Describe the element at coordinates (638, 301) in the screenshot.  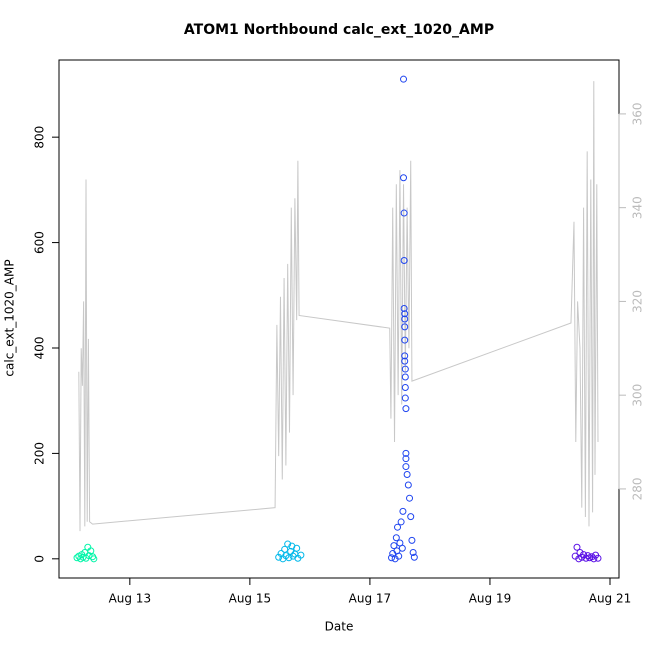
I see `y2-tick-label: 320` at that location.